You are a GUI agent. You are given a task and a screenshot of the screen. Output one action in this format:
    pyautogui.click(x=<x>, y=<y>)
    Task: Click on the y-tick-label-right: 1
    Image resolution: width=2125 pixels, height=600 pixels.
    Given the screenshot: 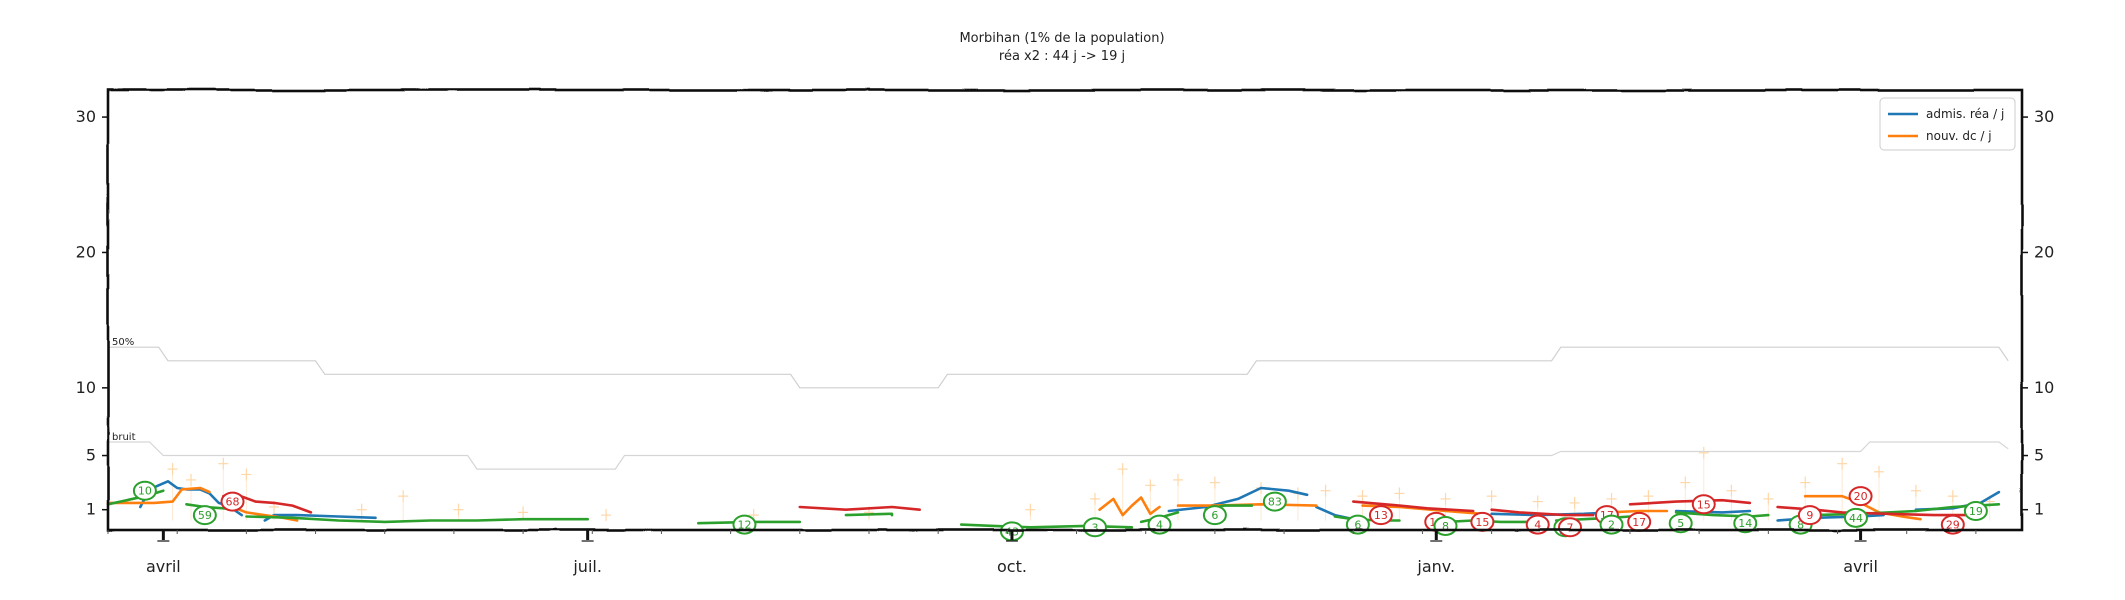 What is the action you would take?
    pyautogui.click(x=2039, y=509)
    